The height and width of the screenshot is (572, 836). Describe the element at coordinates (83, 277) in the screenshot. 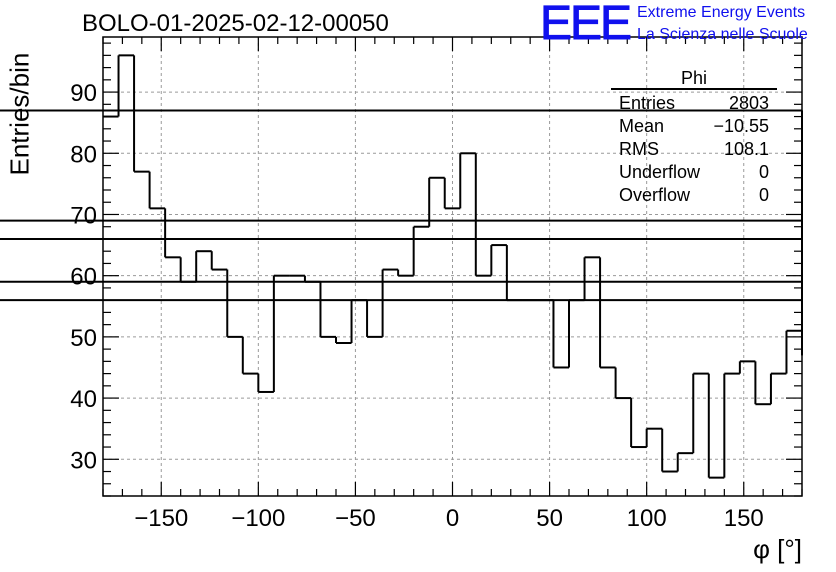

I see `y-tick-label: 60` at that location.